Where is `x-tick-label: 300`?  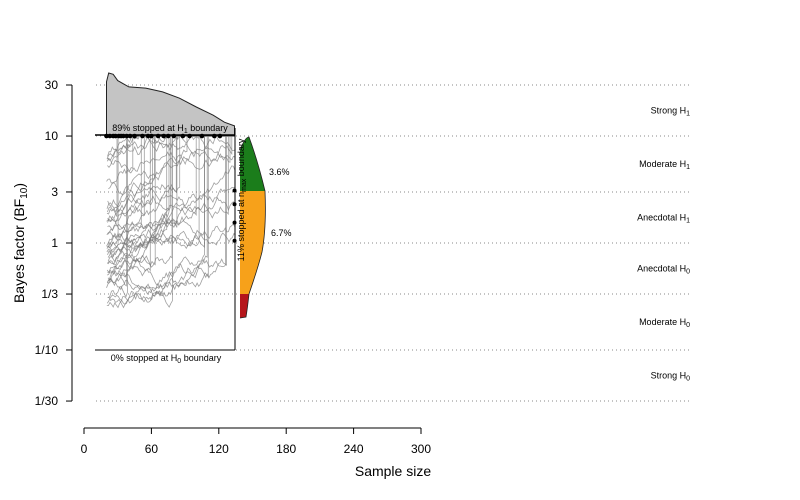 x-tick-label: 300 is located at coordinates (421, 449).